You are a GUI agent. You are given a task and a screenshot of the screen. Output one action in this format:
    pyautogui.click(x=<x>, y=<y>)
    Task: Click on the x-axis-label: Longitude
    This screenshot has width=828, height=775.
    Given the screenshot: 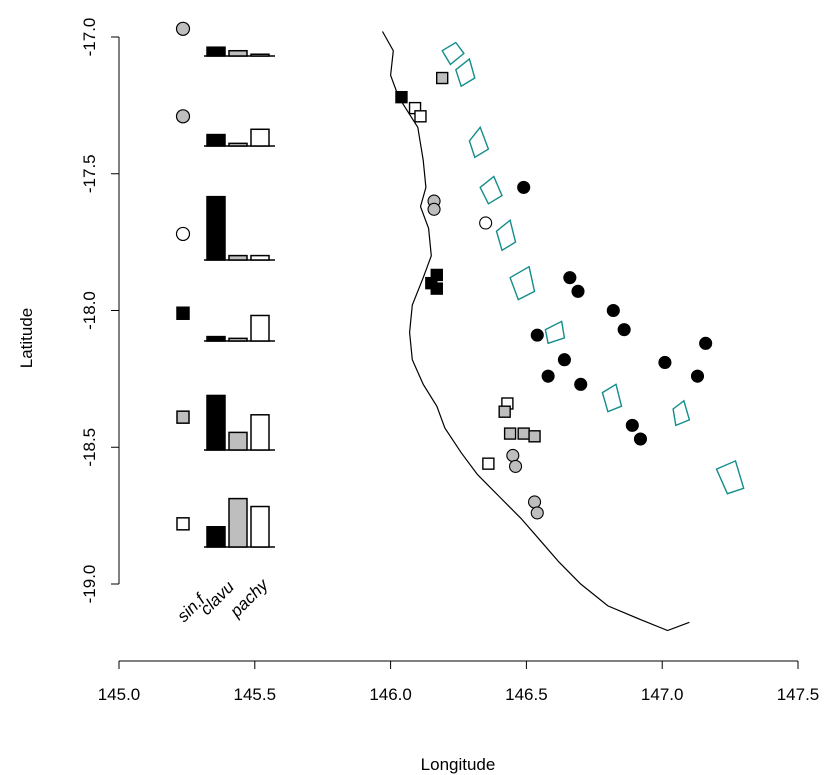 What is the action you would take?
    pyautogui.click(x=458, y=764)
    